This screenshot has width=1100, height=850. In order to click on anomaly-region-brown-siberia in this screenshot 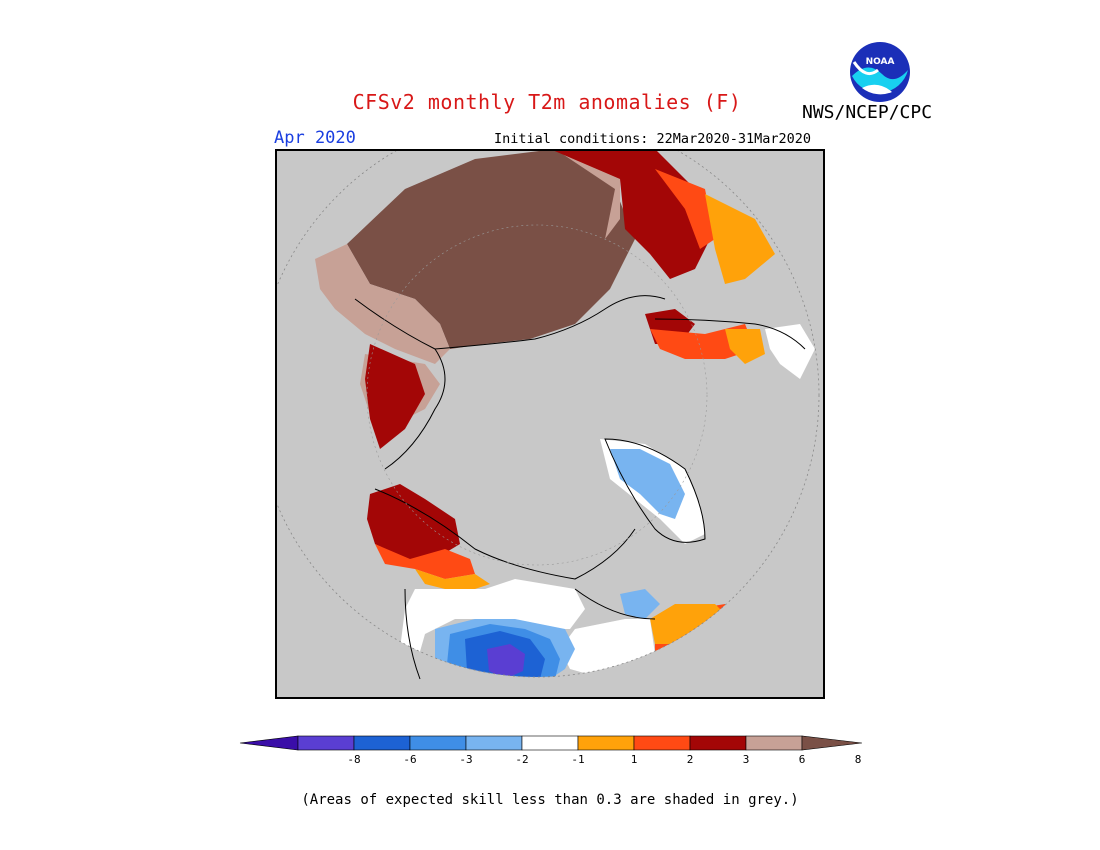, I will do `click(491, 249)`.